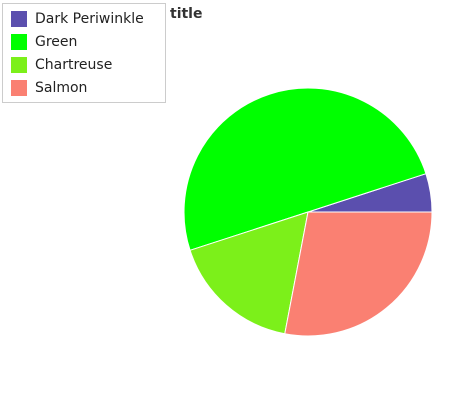 The height and width of the screenshot is (400, 452). I want to click on legend-label-green: Green, so click(56, 42).